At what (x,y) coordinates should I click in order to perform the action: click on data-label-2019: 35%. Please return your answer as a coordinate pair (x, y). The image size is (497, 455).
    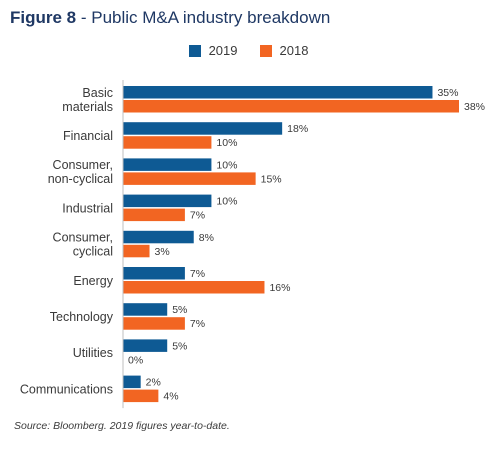
    Looking at the image, I should click on (447, 93).